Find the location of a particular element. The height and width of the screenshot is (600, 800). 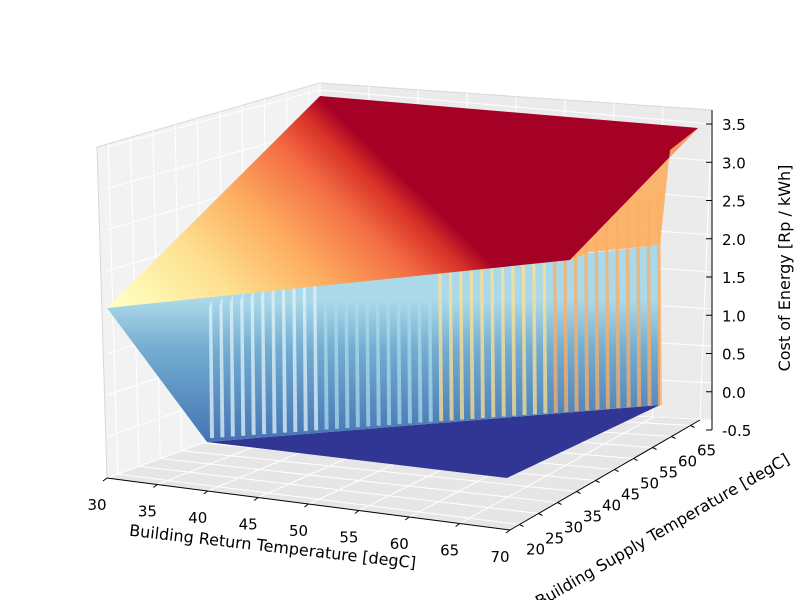

z-tick-label: 3.0 is located at coordinates (734, 163).